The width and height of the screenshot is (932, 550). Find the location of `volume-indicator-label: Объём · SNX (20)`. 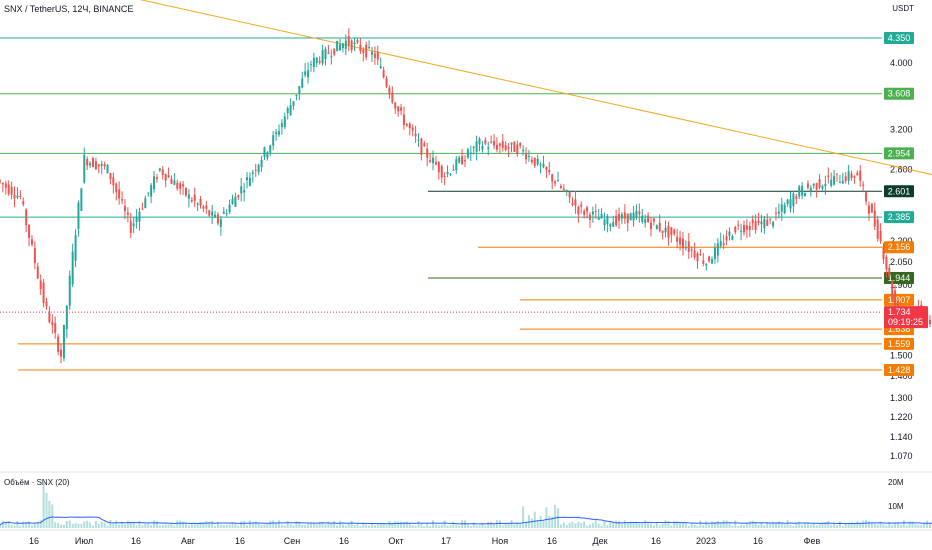

volume-indicator-label: Объём · SNX (20) is located at coordinates (37, 482).